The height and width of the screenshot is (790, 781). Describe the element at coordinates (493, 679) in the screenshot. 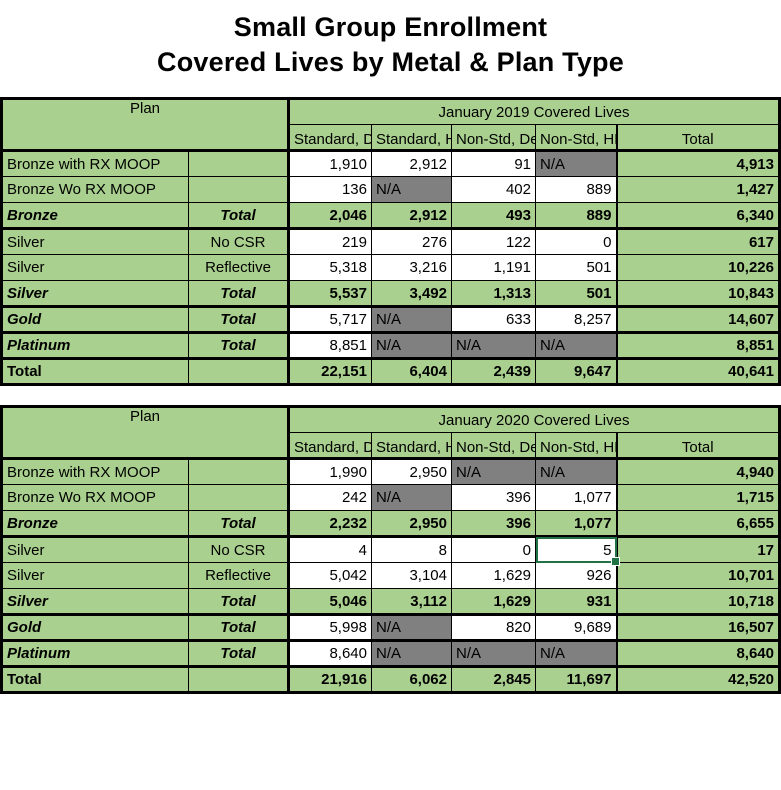

I see `value-cell: 2,845` at that location.